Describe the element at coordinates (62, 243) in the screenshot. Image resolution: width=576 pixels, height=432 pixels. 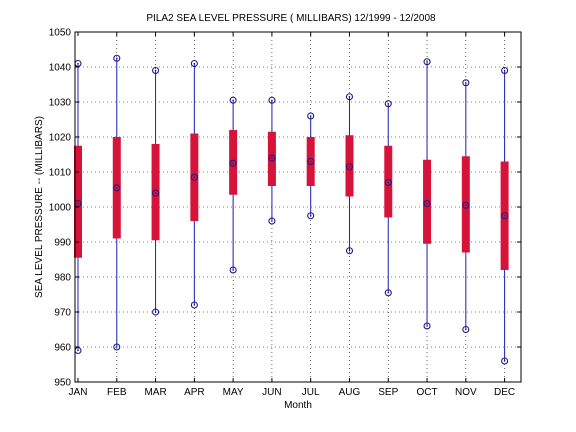
I see `y-tick-label: 990` at that location.